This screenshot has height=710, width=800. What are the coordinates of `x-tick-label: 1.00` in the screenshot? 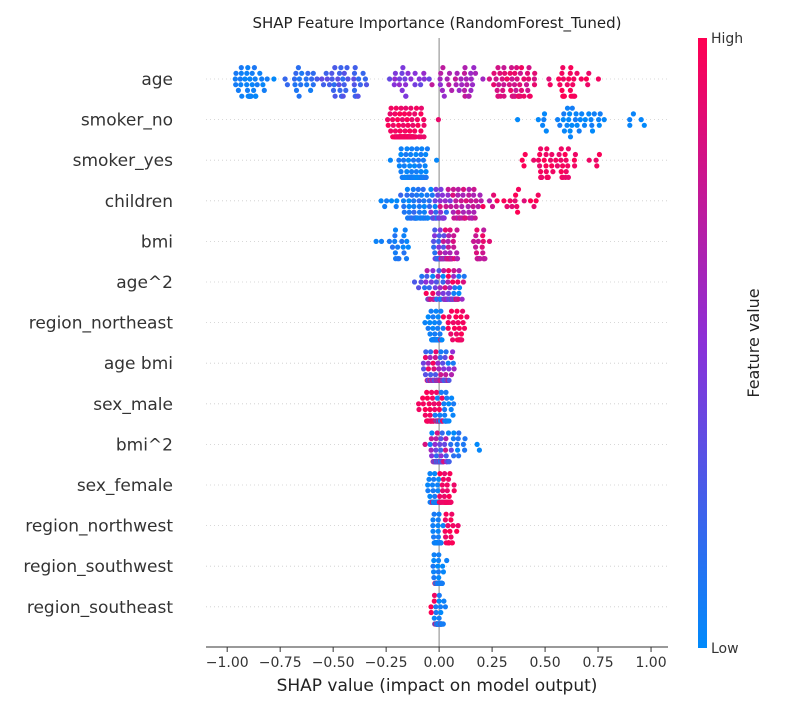 It's located at (650, 663).